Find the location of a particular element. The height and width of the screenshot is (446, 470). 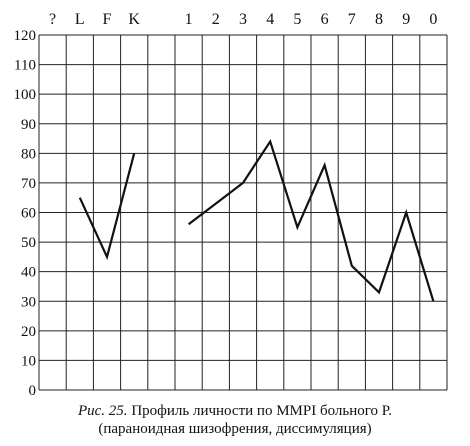

x-tick-label: 0 is located at coordinates (433, 19).